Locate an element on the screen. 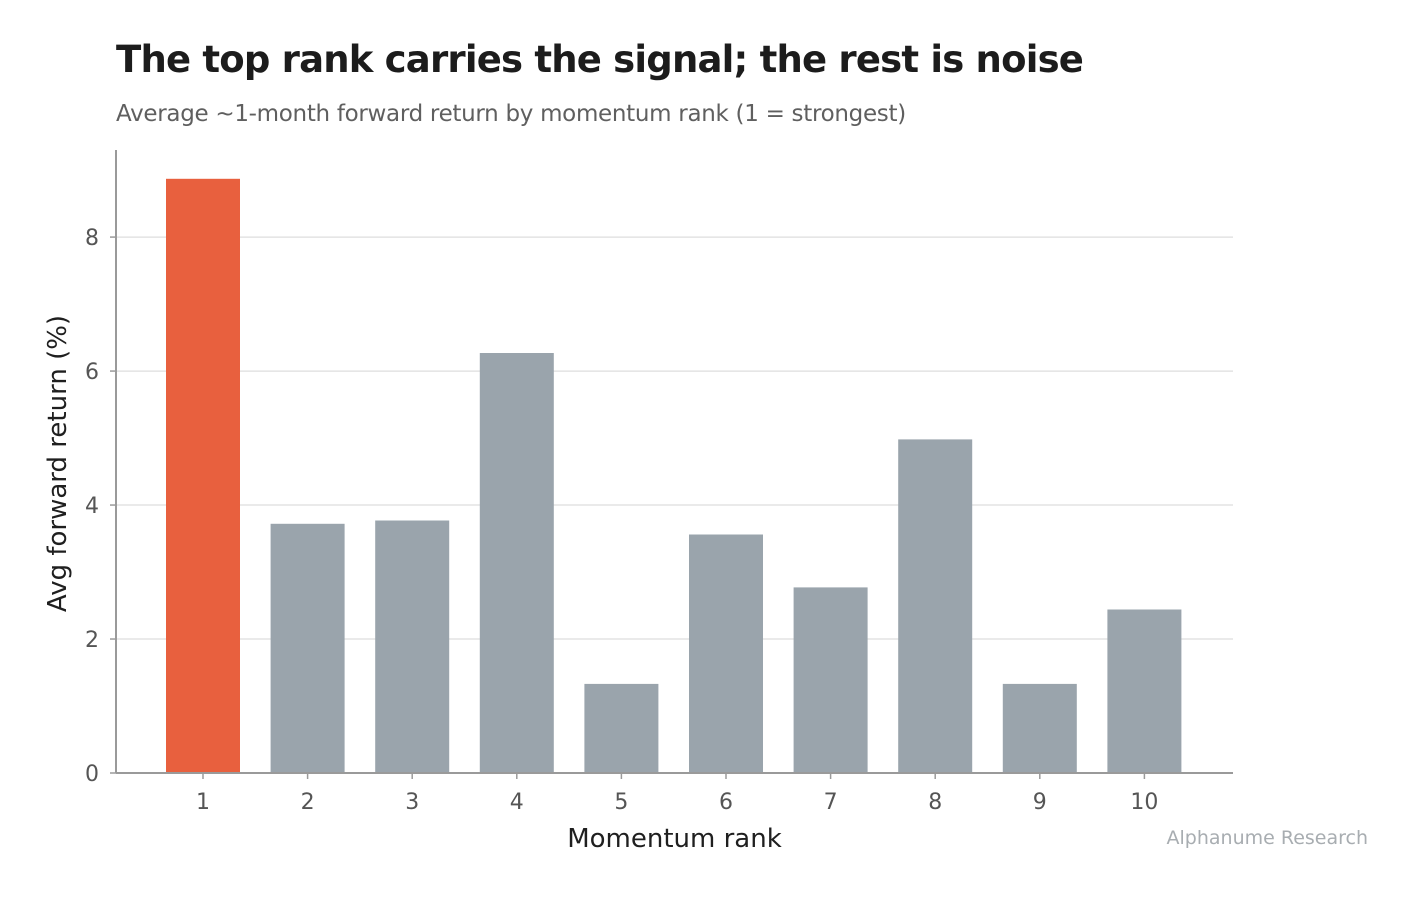 This screenshot has width=1413, height=900. x-tick-label: 3 is located at coordinates (412, 802).